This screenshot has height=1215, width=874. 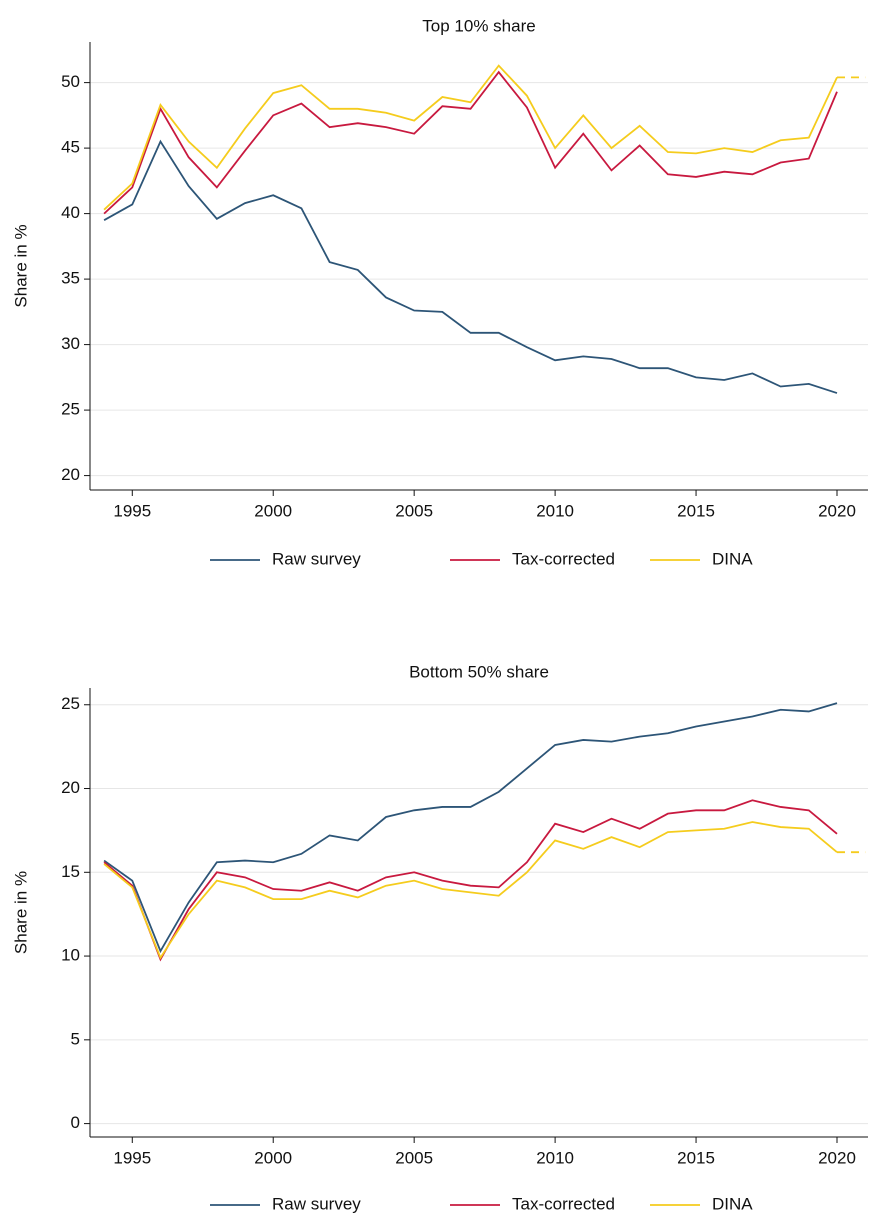 What do you see at coordinates (70, 212) in the screenshot?
I see `y-tick-label: 40` at bounding box center [70, 212].